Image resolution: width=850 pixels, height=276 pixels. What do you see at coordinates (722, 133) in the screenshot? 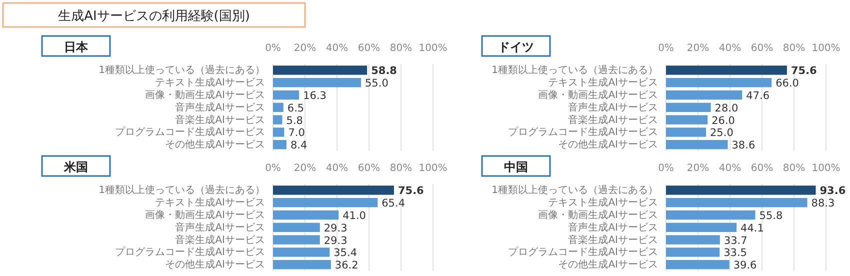
I see `data-label: 25.0` at bounding box center [722, 133].